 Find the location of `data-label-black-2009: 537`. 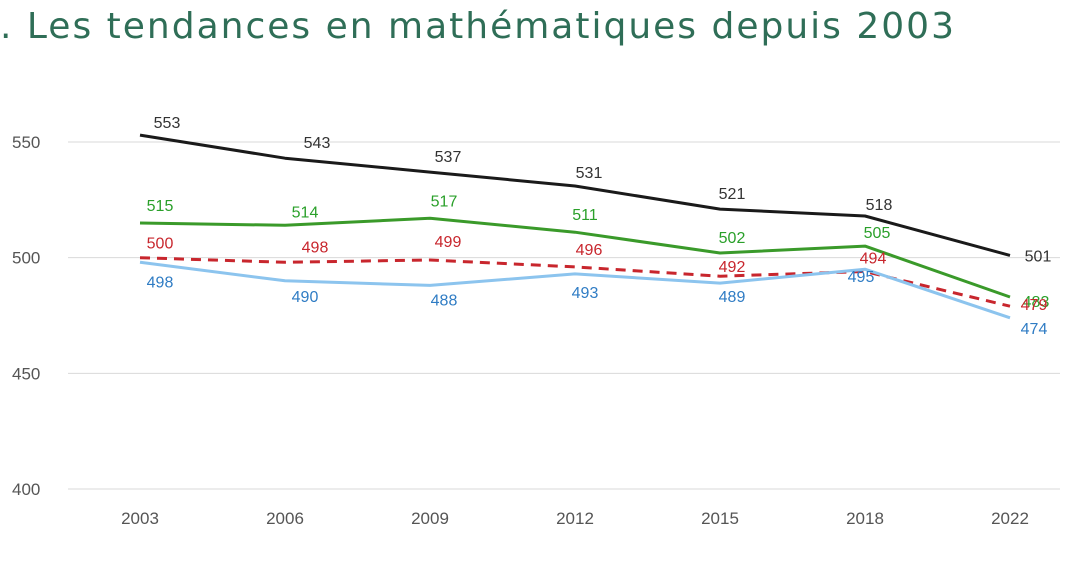

data-label-black-2009: 537 is located at coordinates (448, 157).